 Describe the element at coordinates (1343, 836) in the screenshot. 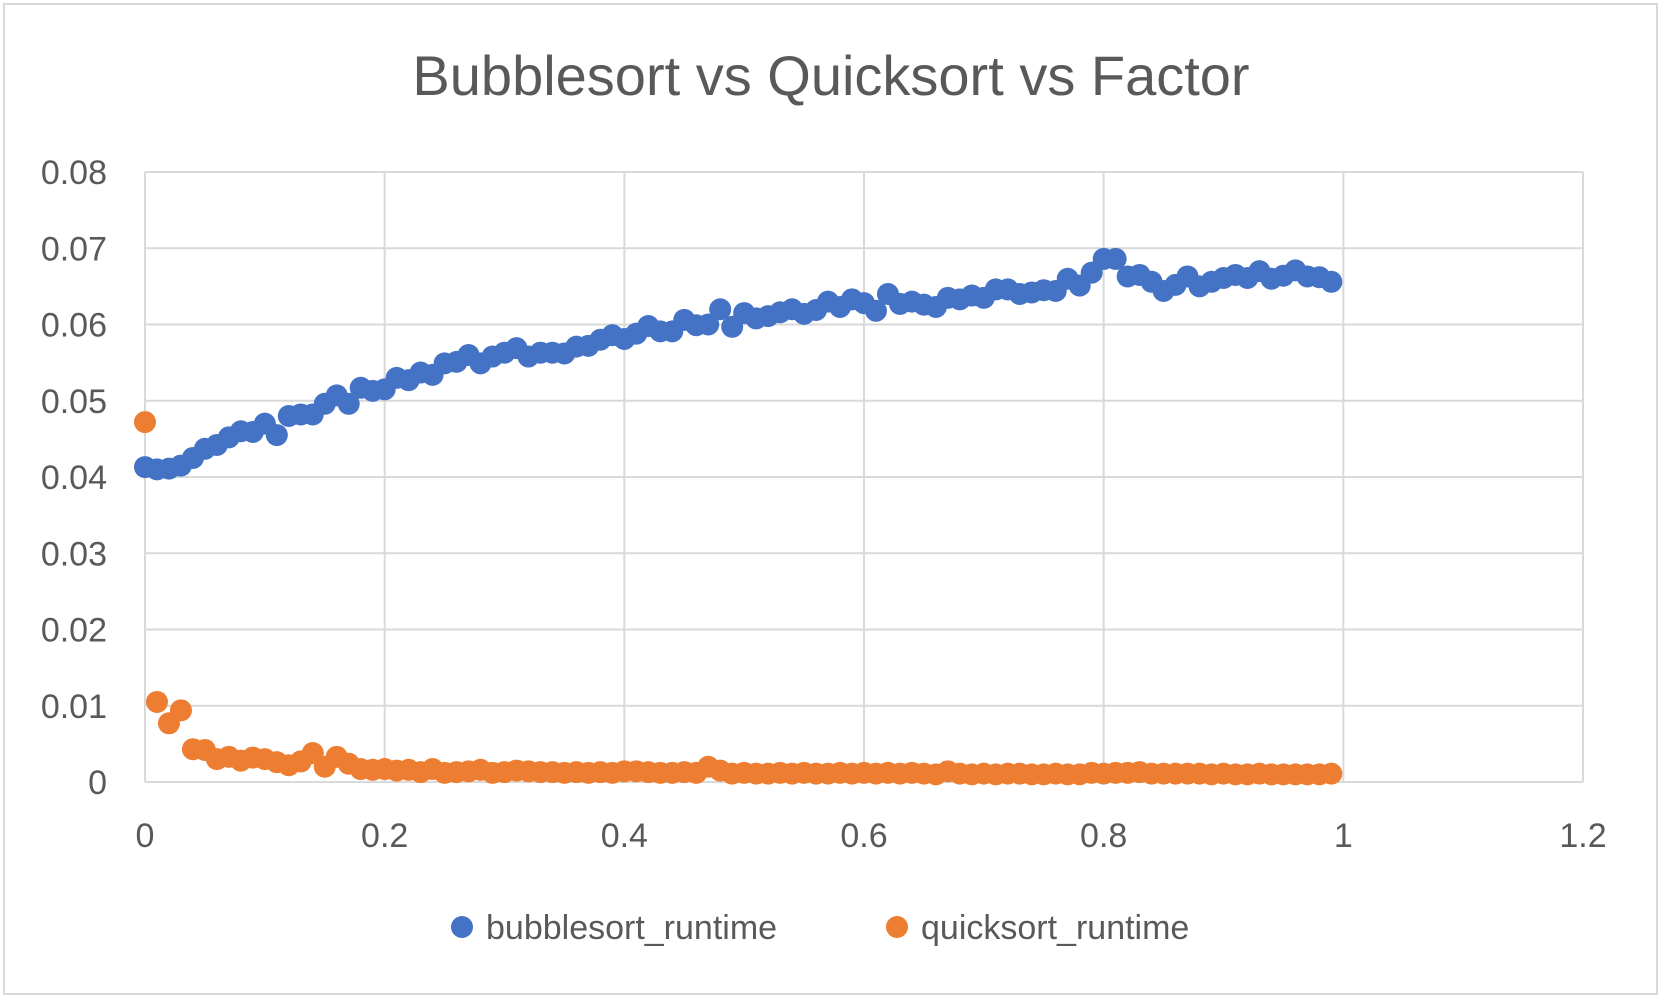

I see `x-tick-label: 1` at that location.